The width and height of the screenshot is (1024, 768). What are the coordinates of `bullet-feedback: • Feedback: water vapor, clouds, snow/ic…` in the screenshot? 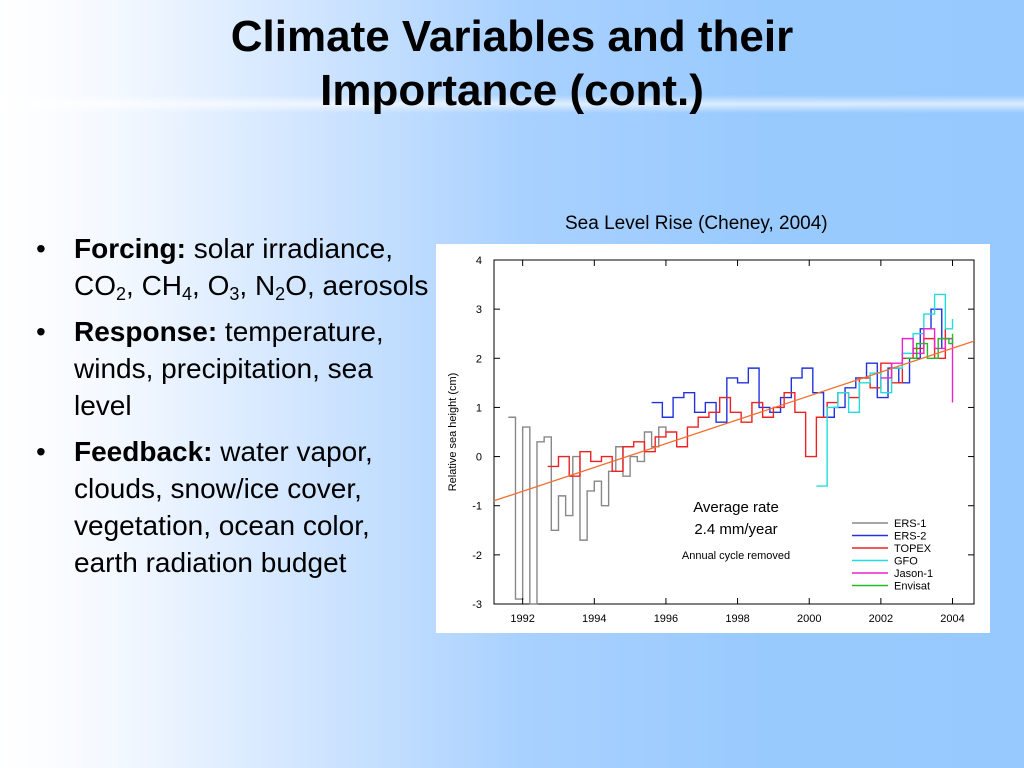 It's located at (236, 507).